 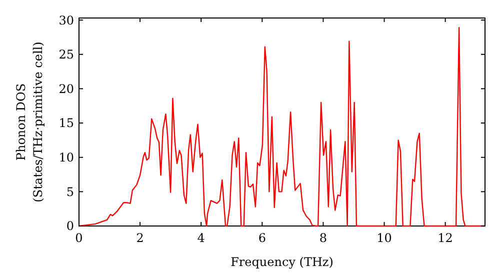 I want to click on y-tick-label: 15, so click(x=66, y=123).